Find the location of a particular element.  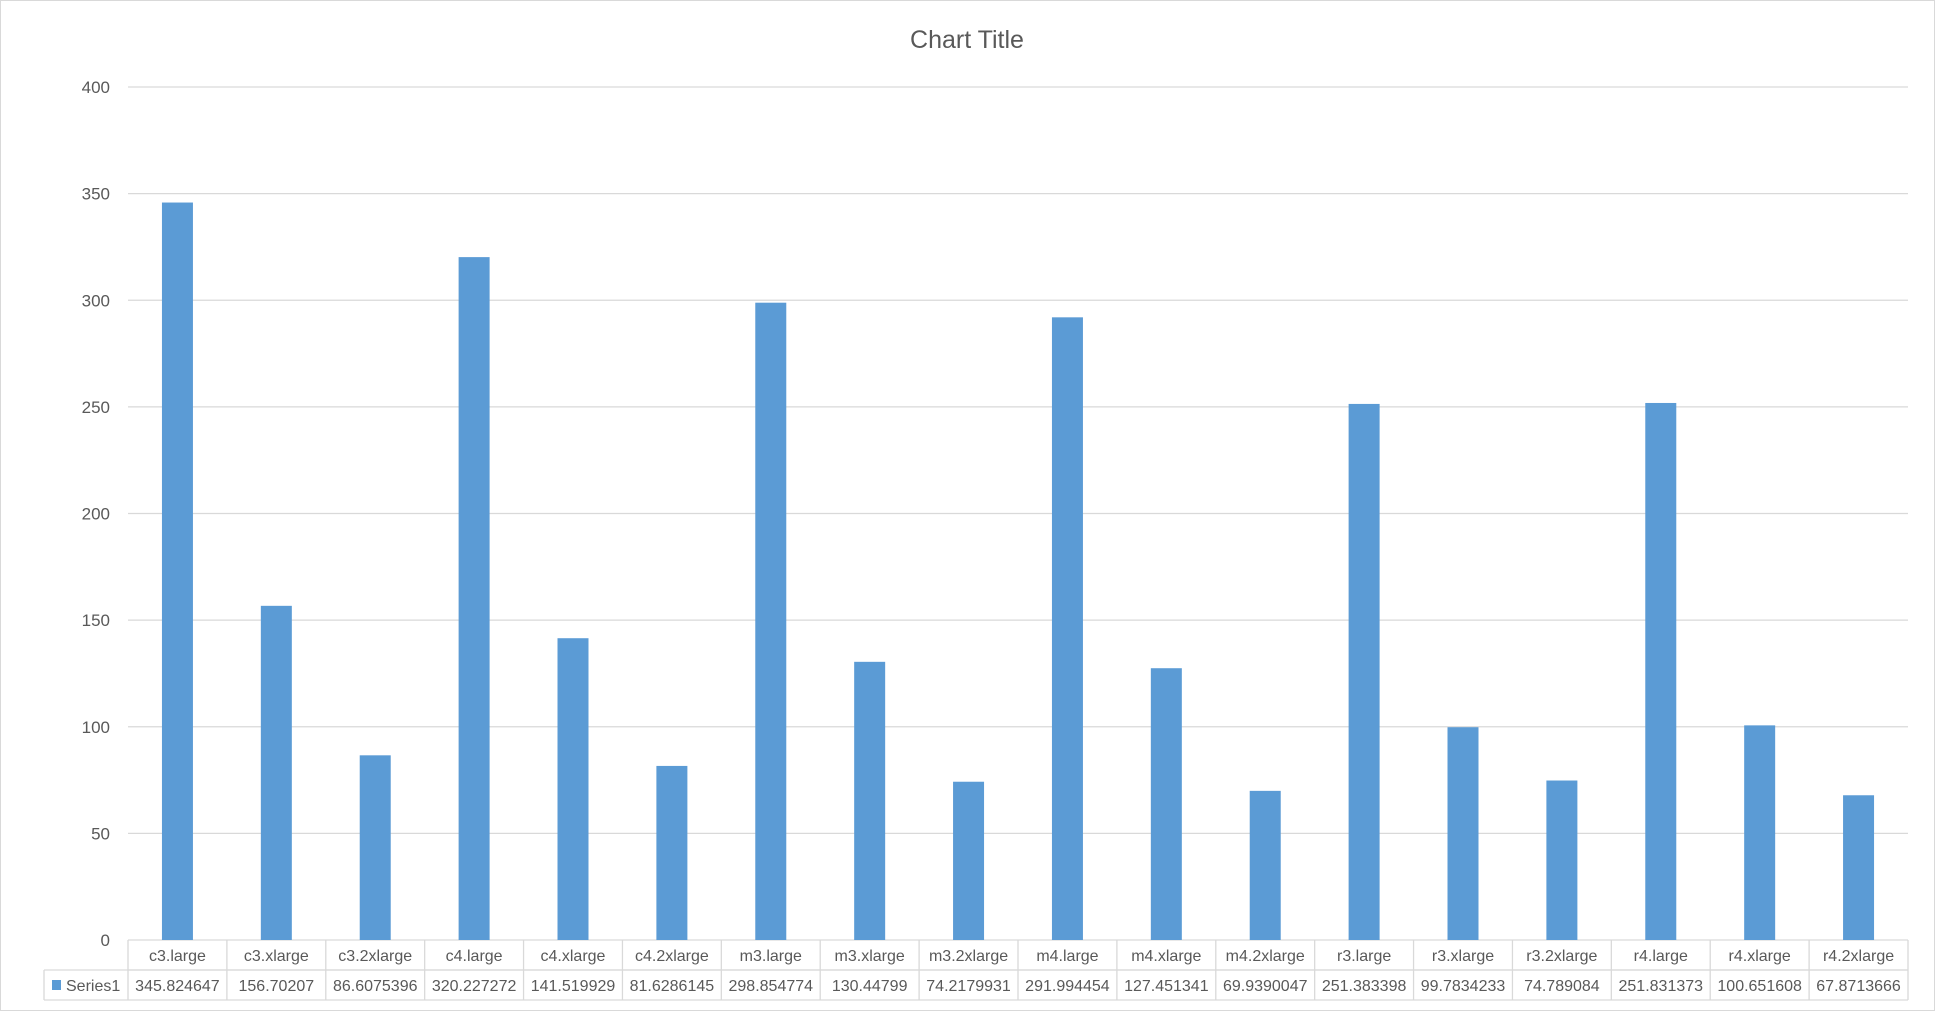

y-tick-label: 300 is located at coordinates (96, 300).